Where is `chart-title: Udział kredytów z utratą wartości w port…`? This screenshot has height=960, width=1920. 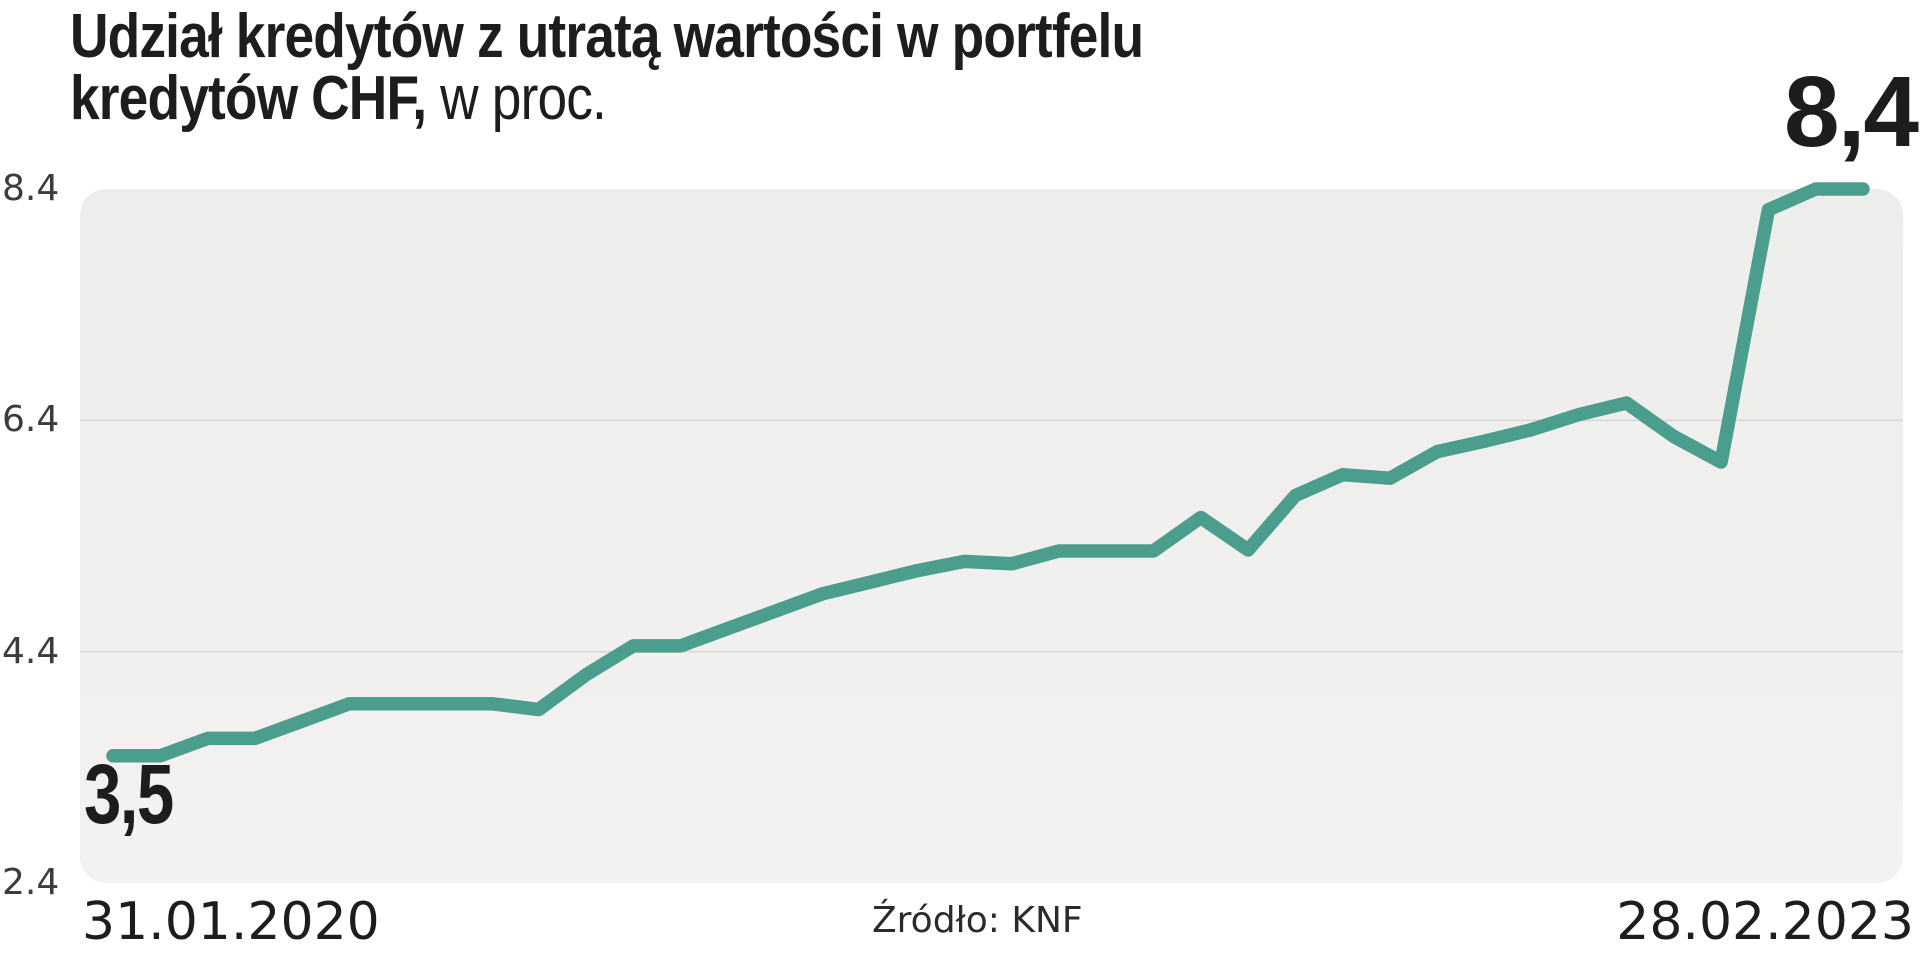
chart-title: Udział kredytów z utratą wartości w port… is located at coordinates (607, 68).